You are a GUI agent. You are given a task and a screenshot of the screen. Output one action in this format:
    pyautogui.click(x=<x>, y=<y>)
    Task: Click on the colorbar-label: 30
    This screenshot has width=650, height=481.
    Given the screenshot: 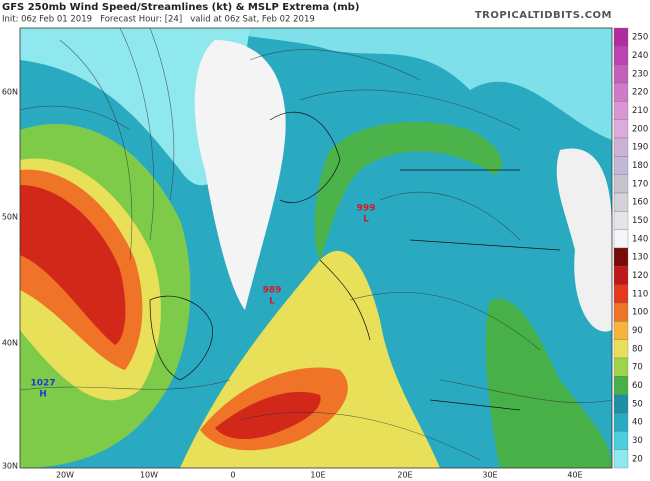 What is the action you would take?
    pyautogui.click(x=637, y=441)
    